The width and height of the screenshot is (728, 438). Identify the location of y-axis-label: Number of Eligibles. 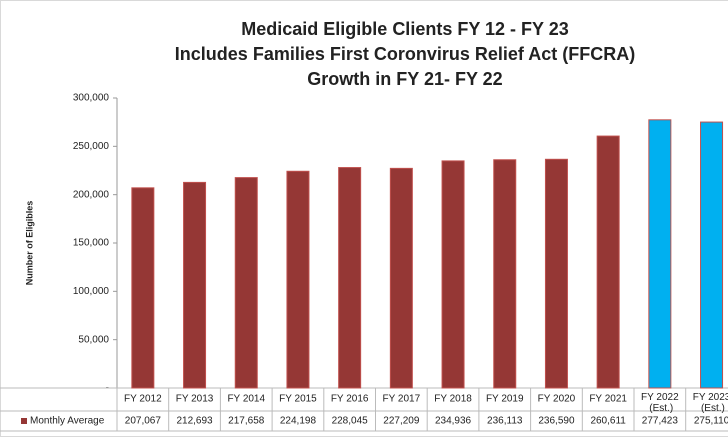
(29, 243).